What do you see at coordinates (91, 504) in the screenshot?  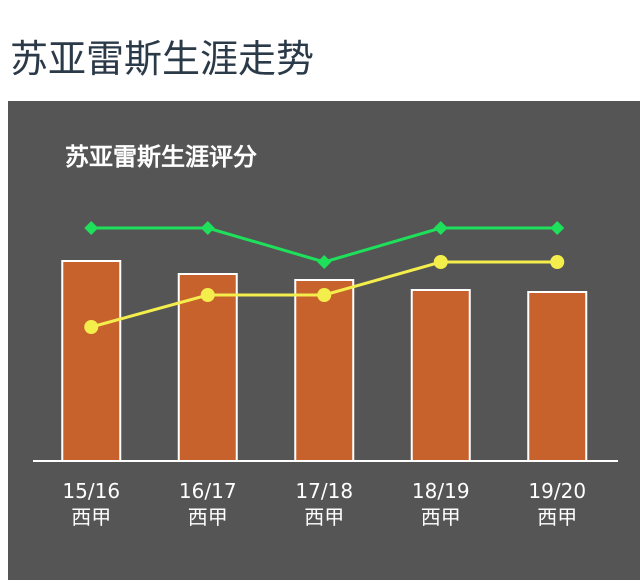 I see `x-tick-label: 15/16 西甲` at bounding box center [91, 504].